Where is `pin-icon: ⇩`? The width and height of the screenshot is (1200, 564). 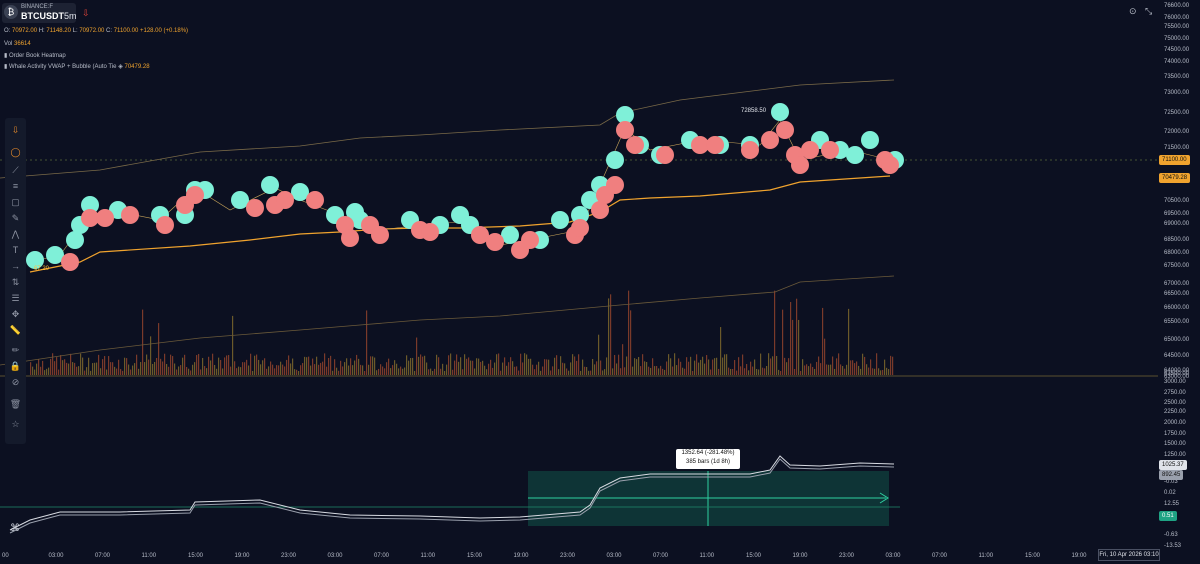
pin-icon: ⇩ is located at coordinates (15, 130).